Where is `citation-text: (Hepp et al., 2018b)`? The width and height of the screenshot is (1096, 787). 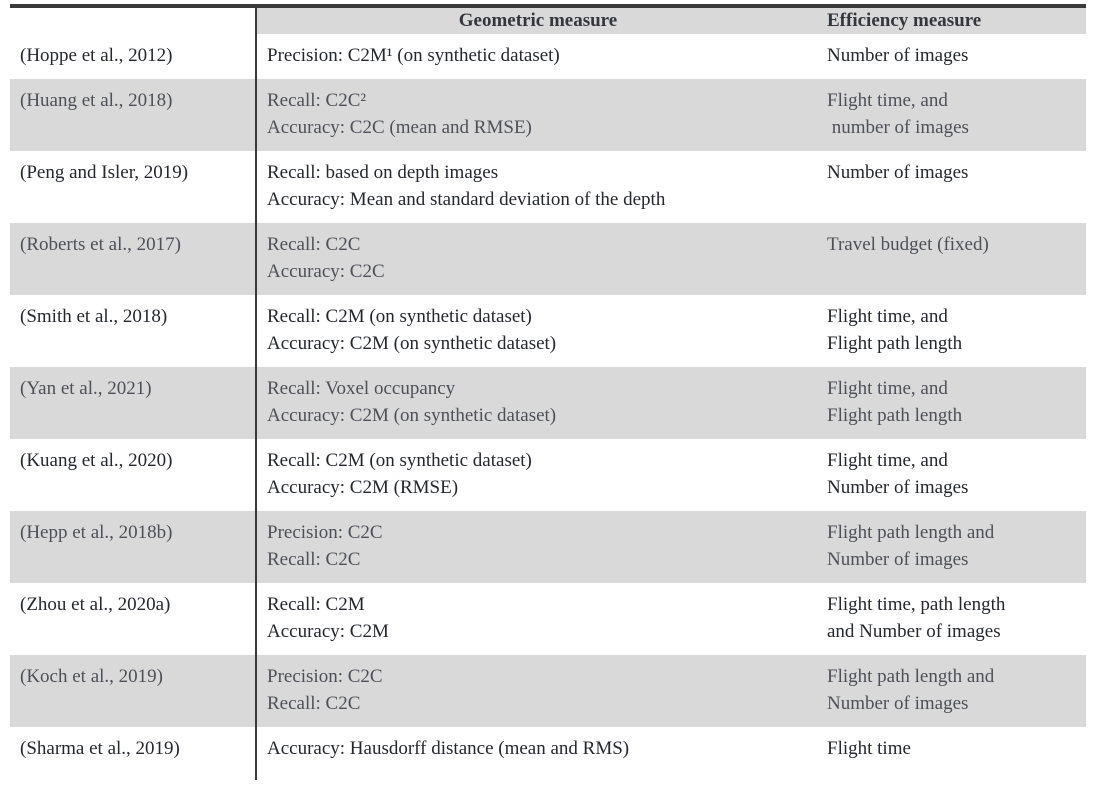 citation-text: (Hepp et al., 2018b) is located at coordinates (96, 532).